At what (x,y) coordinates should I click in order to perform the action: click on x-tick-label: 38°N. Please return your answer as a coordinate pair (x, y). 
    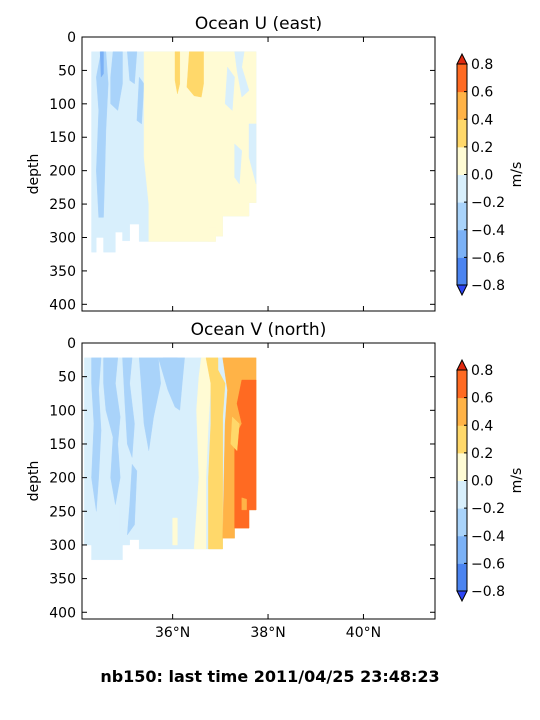
    Looking at the image, I should click on (267, 633).